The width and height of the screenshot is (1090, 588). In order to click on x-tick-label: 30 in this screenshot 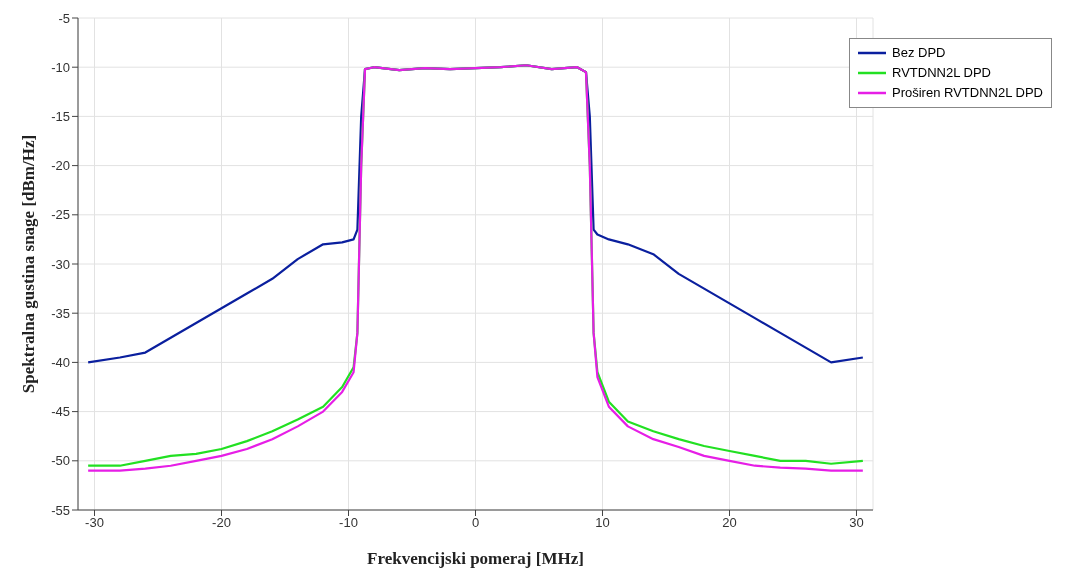, I will do `click(856, 523)`.